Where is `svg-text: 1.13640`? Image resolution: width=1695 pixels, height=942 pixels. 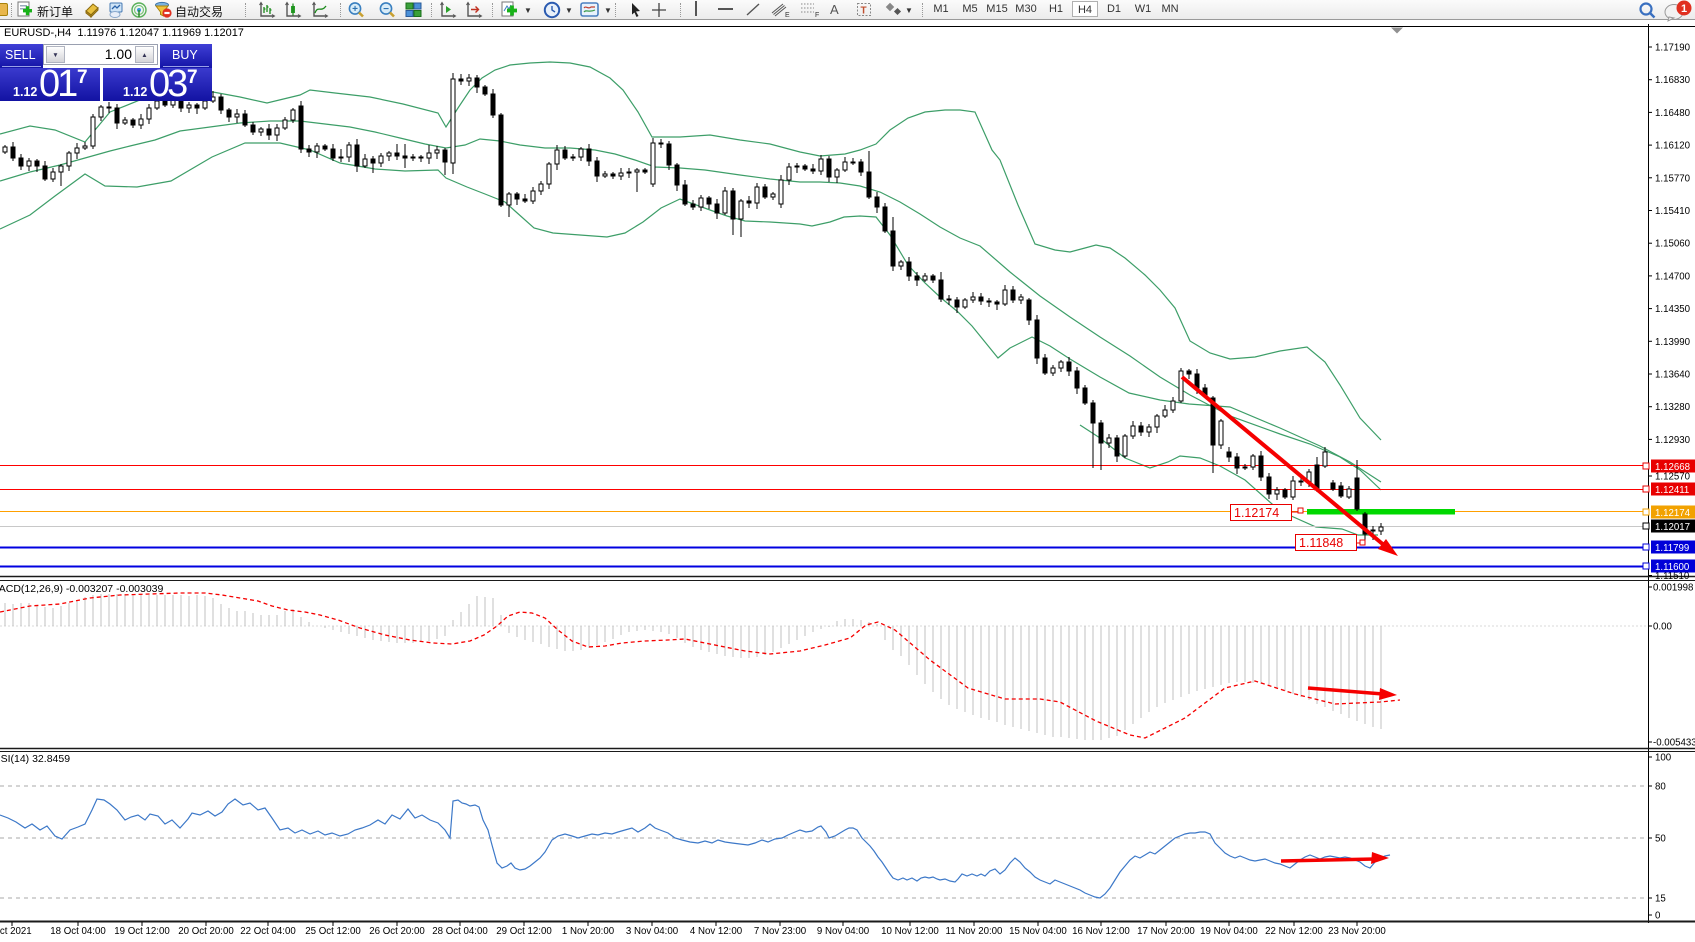 svg-text: 1.13640 is located at coordinates (1673, 375).